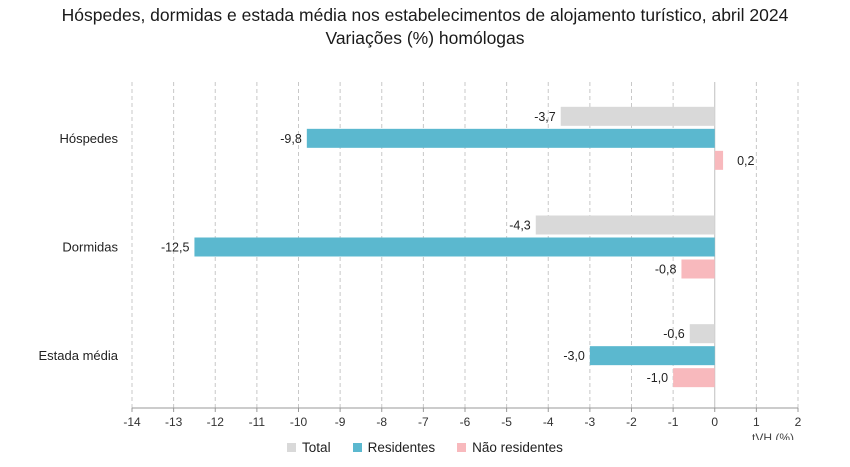 This screenshot has height=467, width=850. What do you see at coordinates (520, 226) in the screenshot?
I see `data-label: -4,3` at bounding box center [520, 226].